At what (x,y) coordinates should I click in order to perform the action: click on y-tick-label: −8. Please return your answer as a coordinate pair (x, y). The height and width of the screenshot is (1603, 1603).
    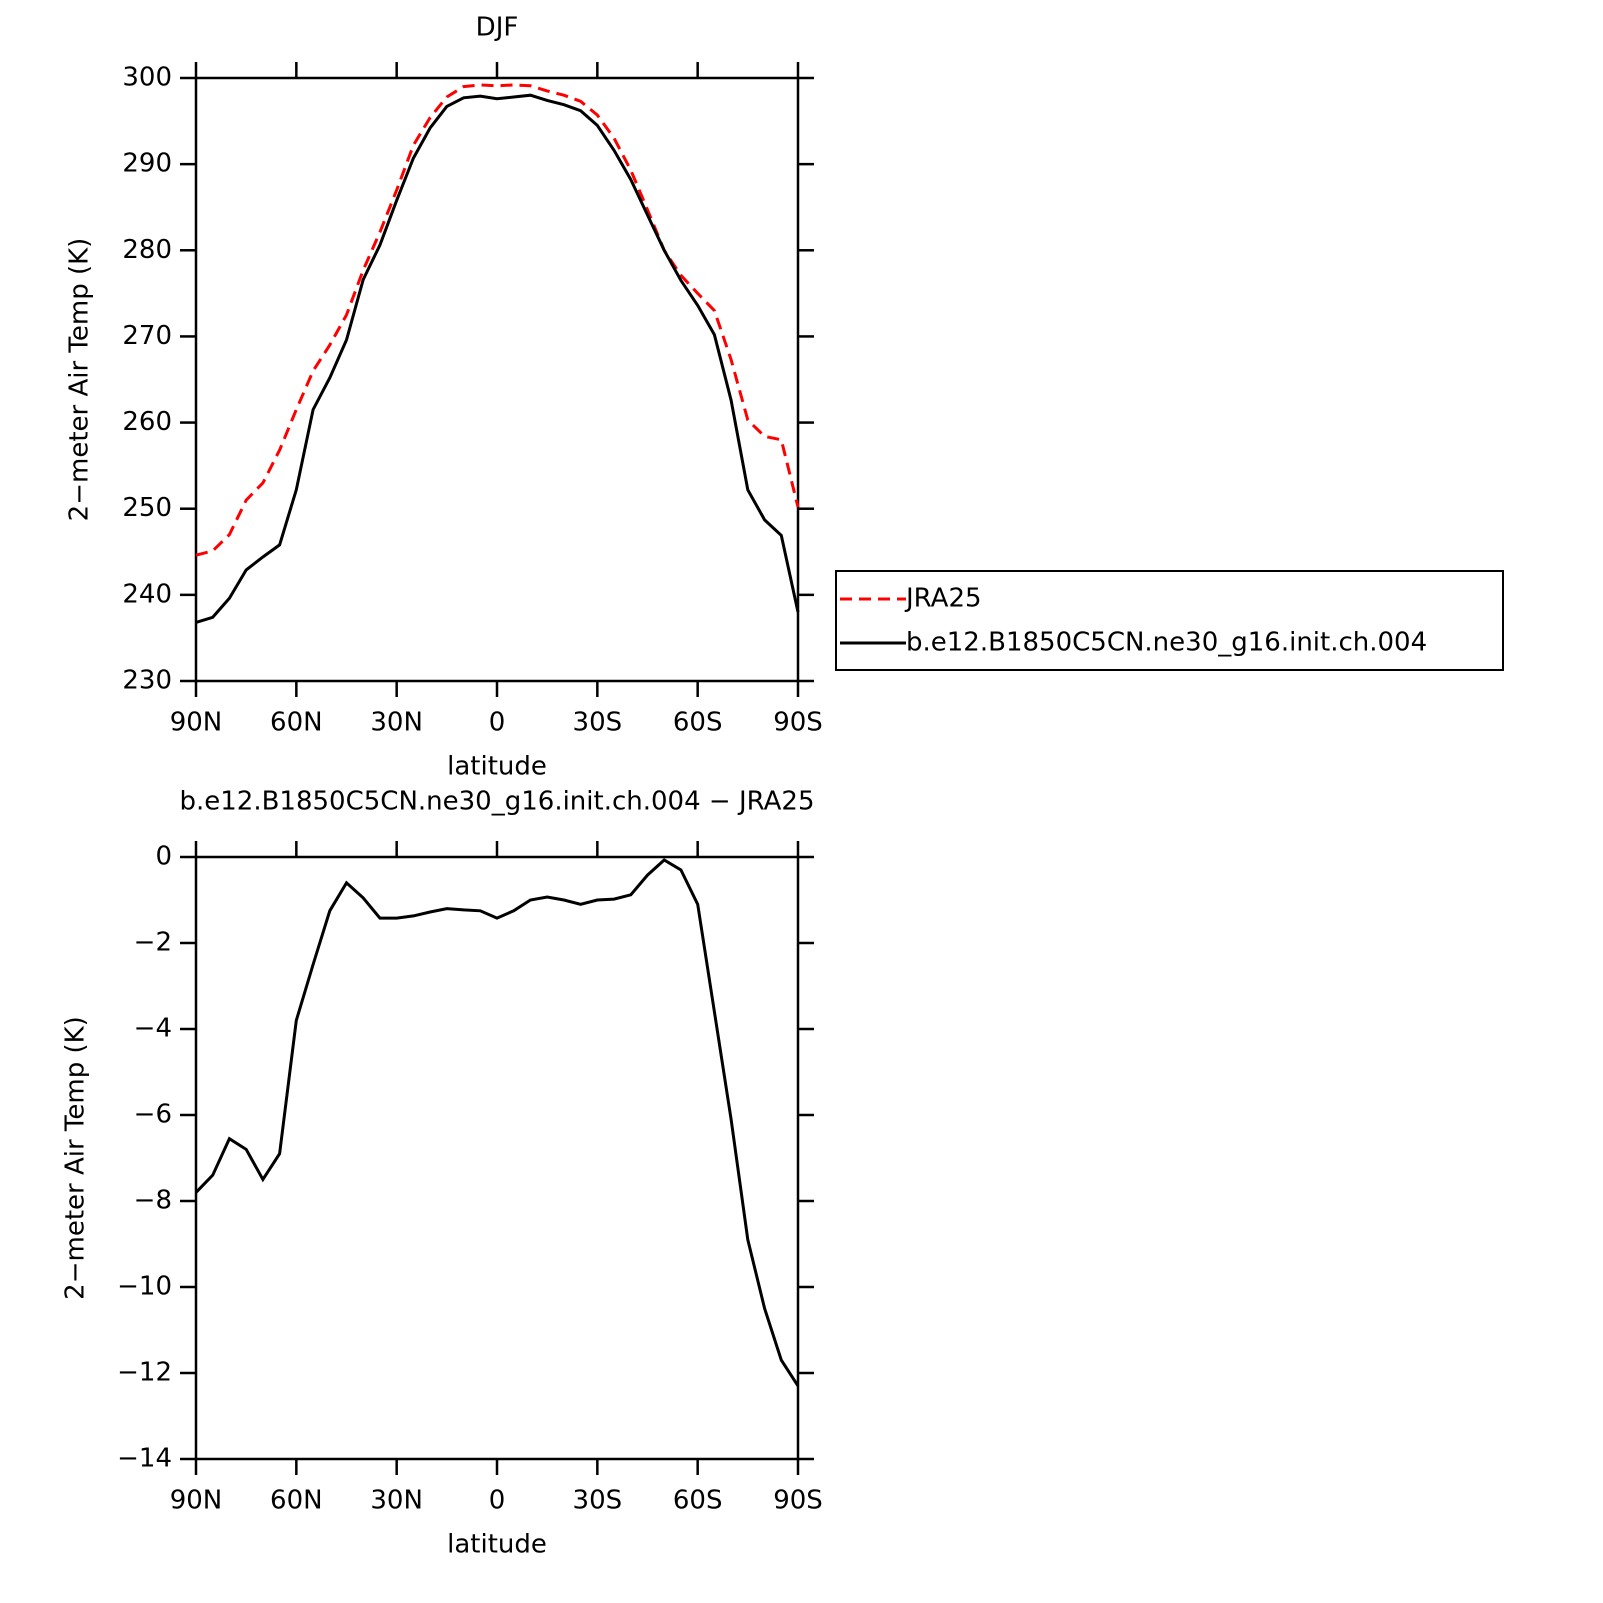
    Looking at the image, I should click on (153, 1201).